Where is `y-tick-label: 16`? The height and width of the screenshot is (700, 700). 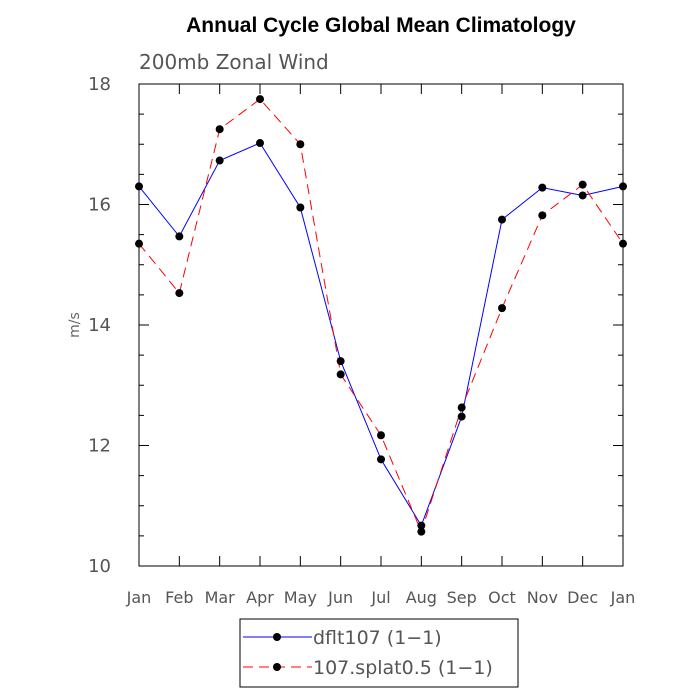 y-tick-label: 16 is located at coordinates (99, 205).